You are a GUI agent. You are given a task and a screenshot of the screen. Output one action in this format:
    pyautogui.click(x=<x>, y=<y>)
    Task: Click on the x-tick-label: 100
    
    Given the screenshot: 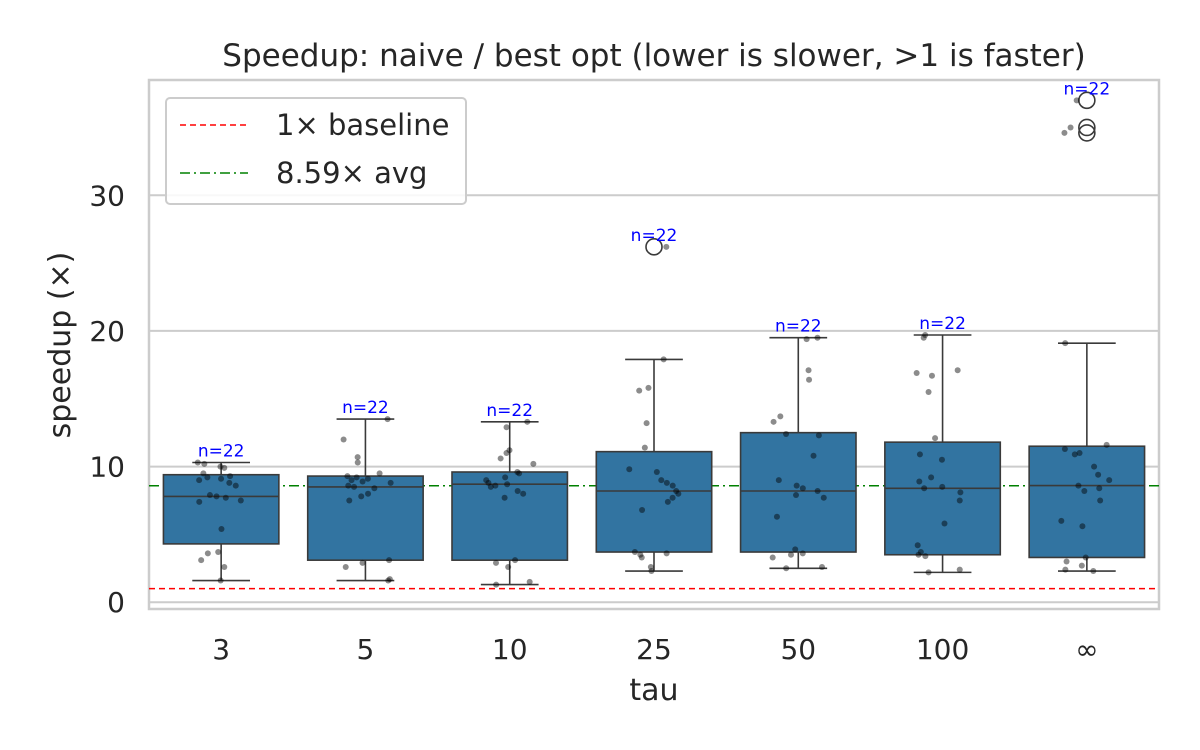 What is the action you would take?
    pyautogui.click(x=942, y=649)
    